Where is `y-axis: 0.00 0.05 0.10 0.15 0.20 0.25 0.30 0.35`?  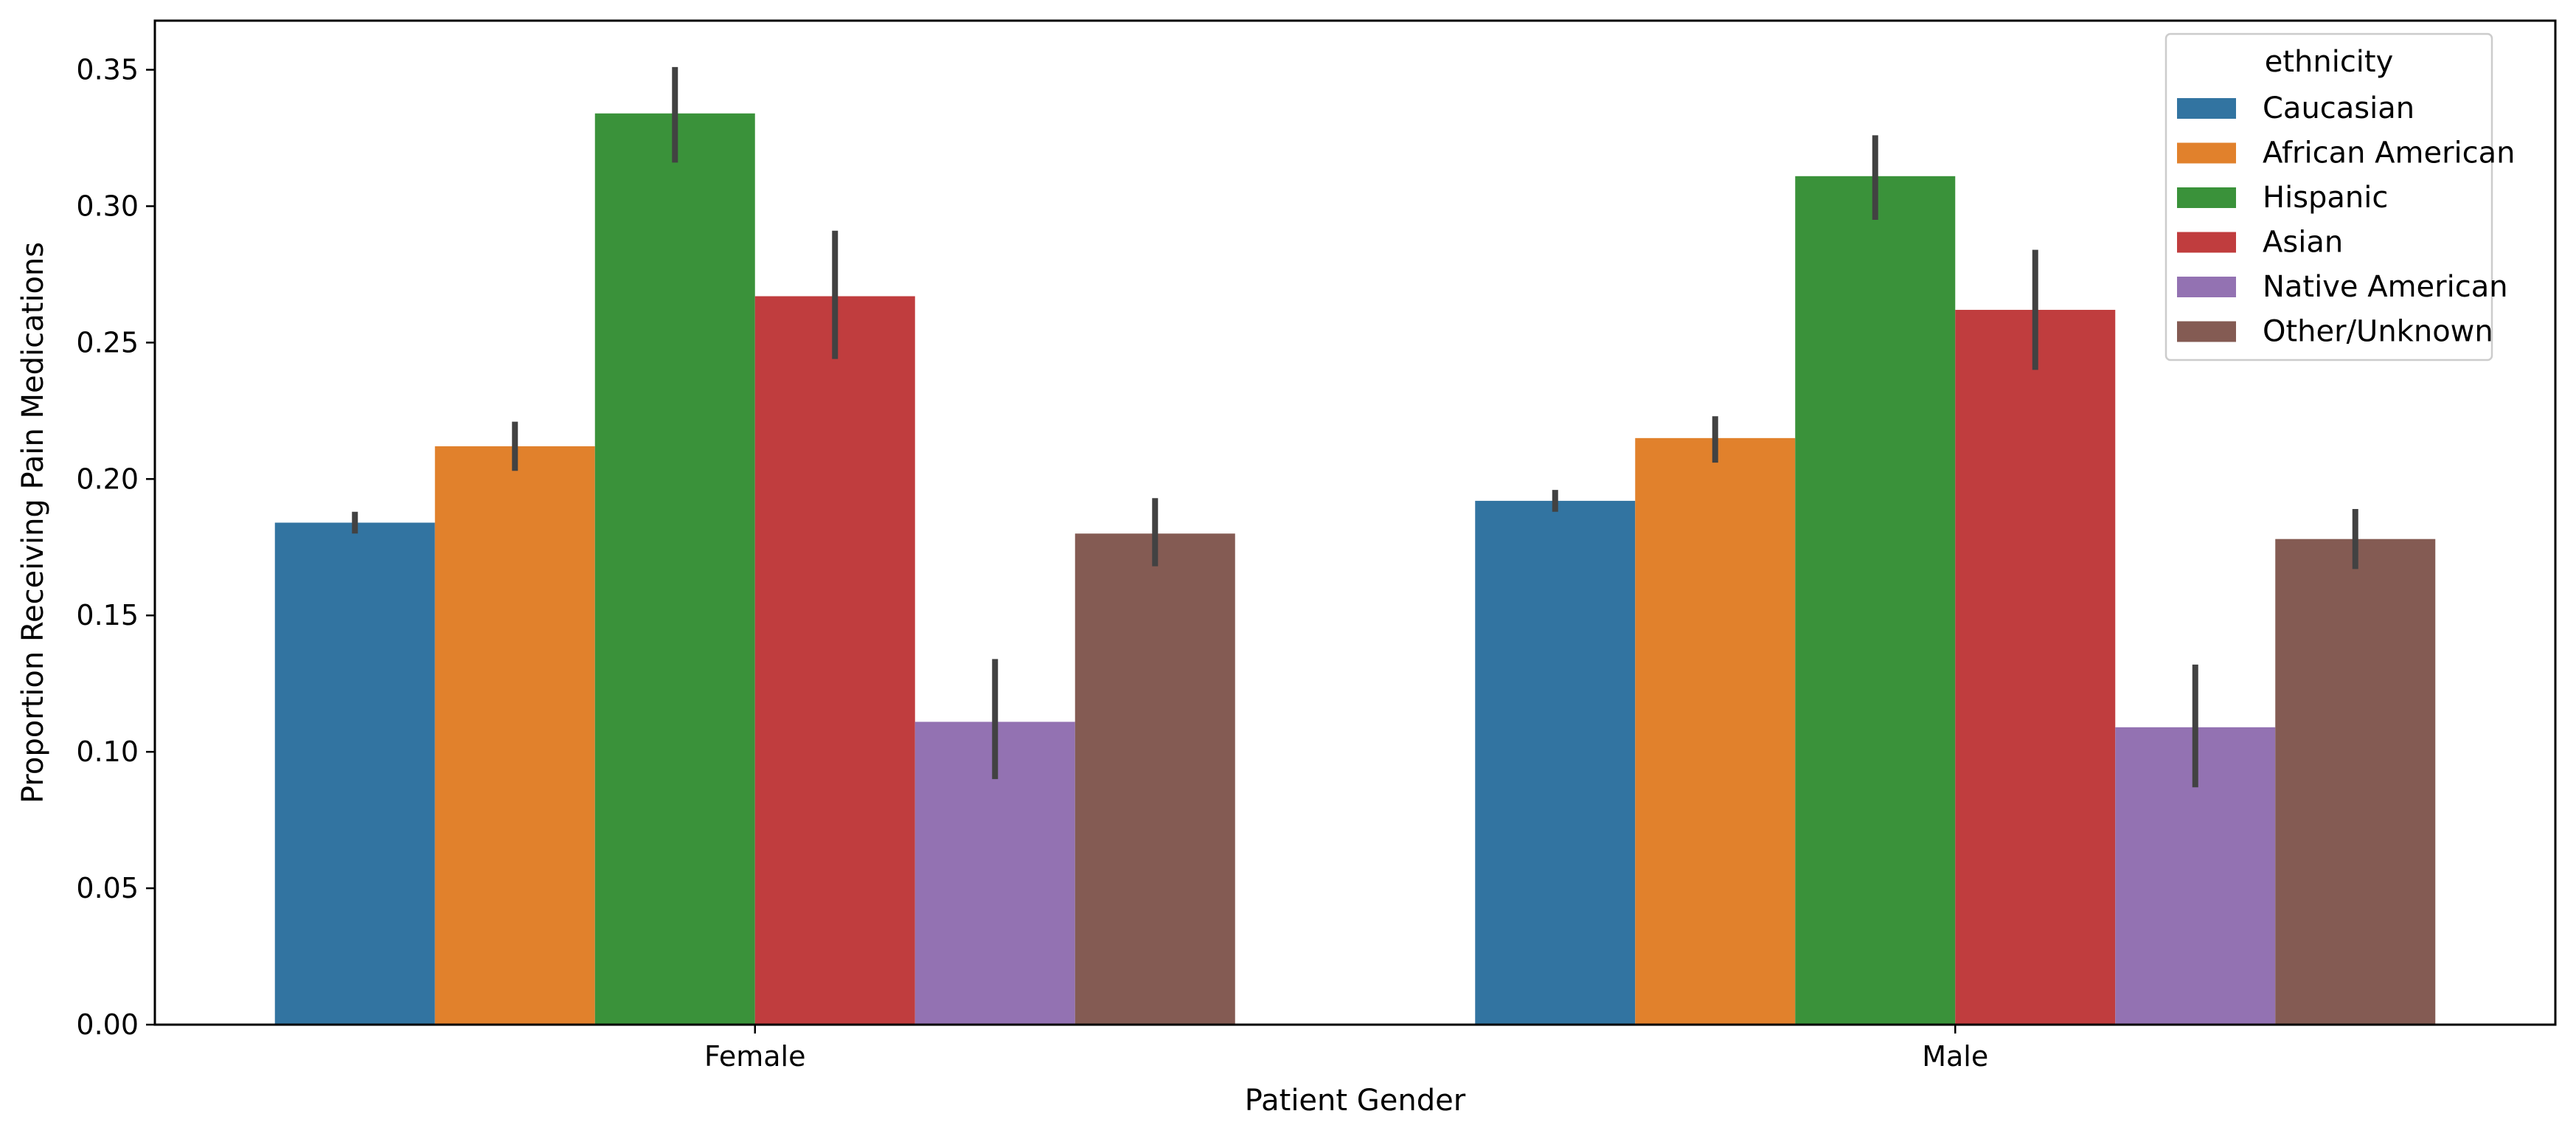 y-axis: 0.00 0.05 0.10 0.15 0.20 0.25 0.30 0.35 is located at coordinates (115, 547).